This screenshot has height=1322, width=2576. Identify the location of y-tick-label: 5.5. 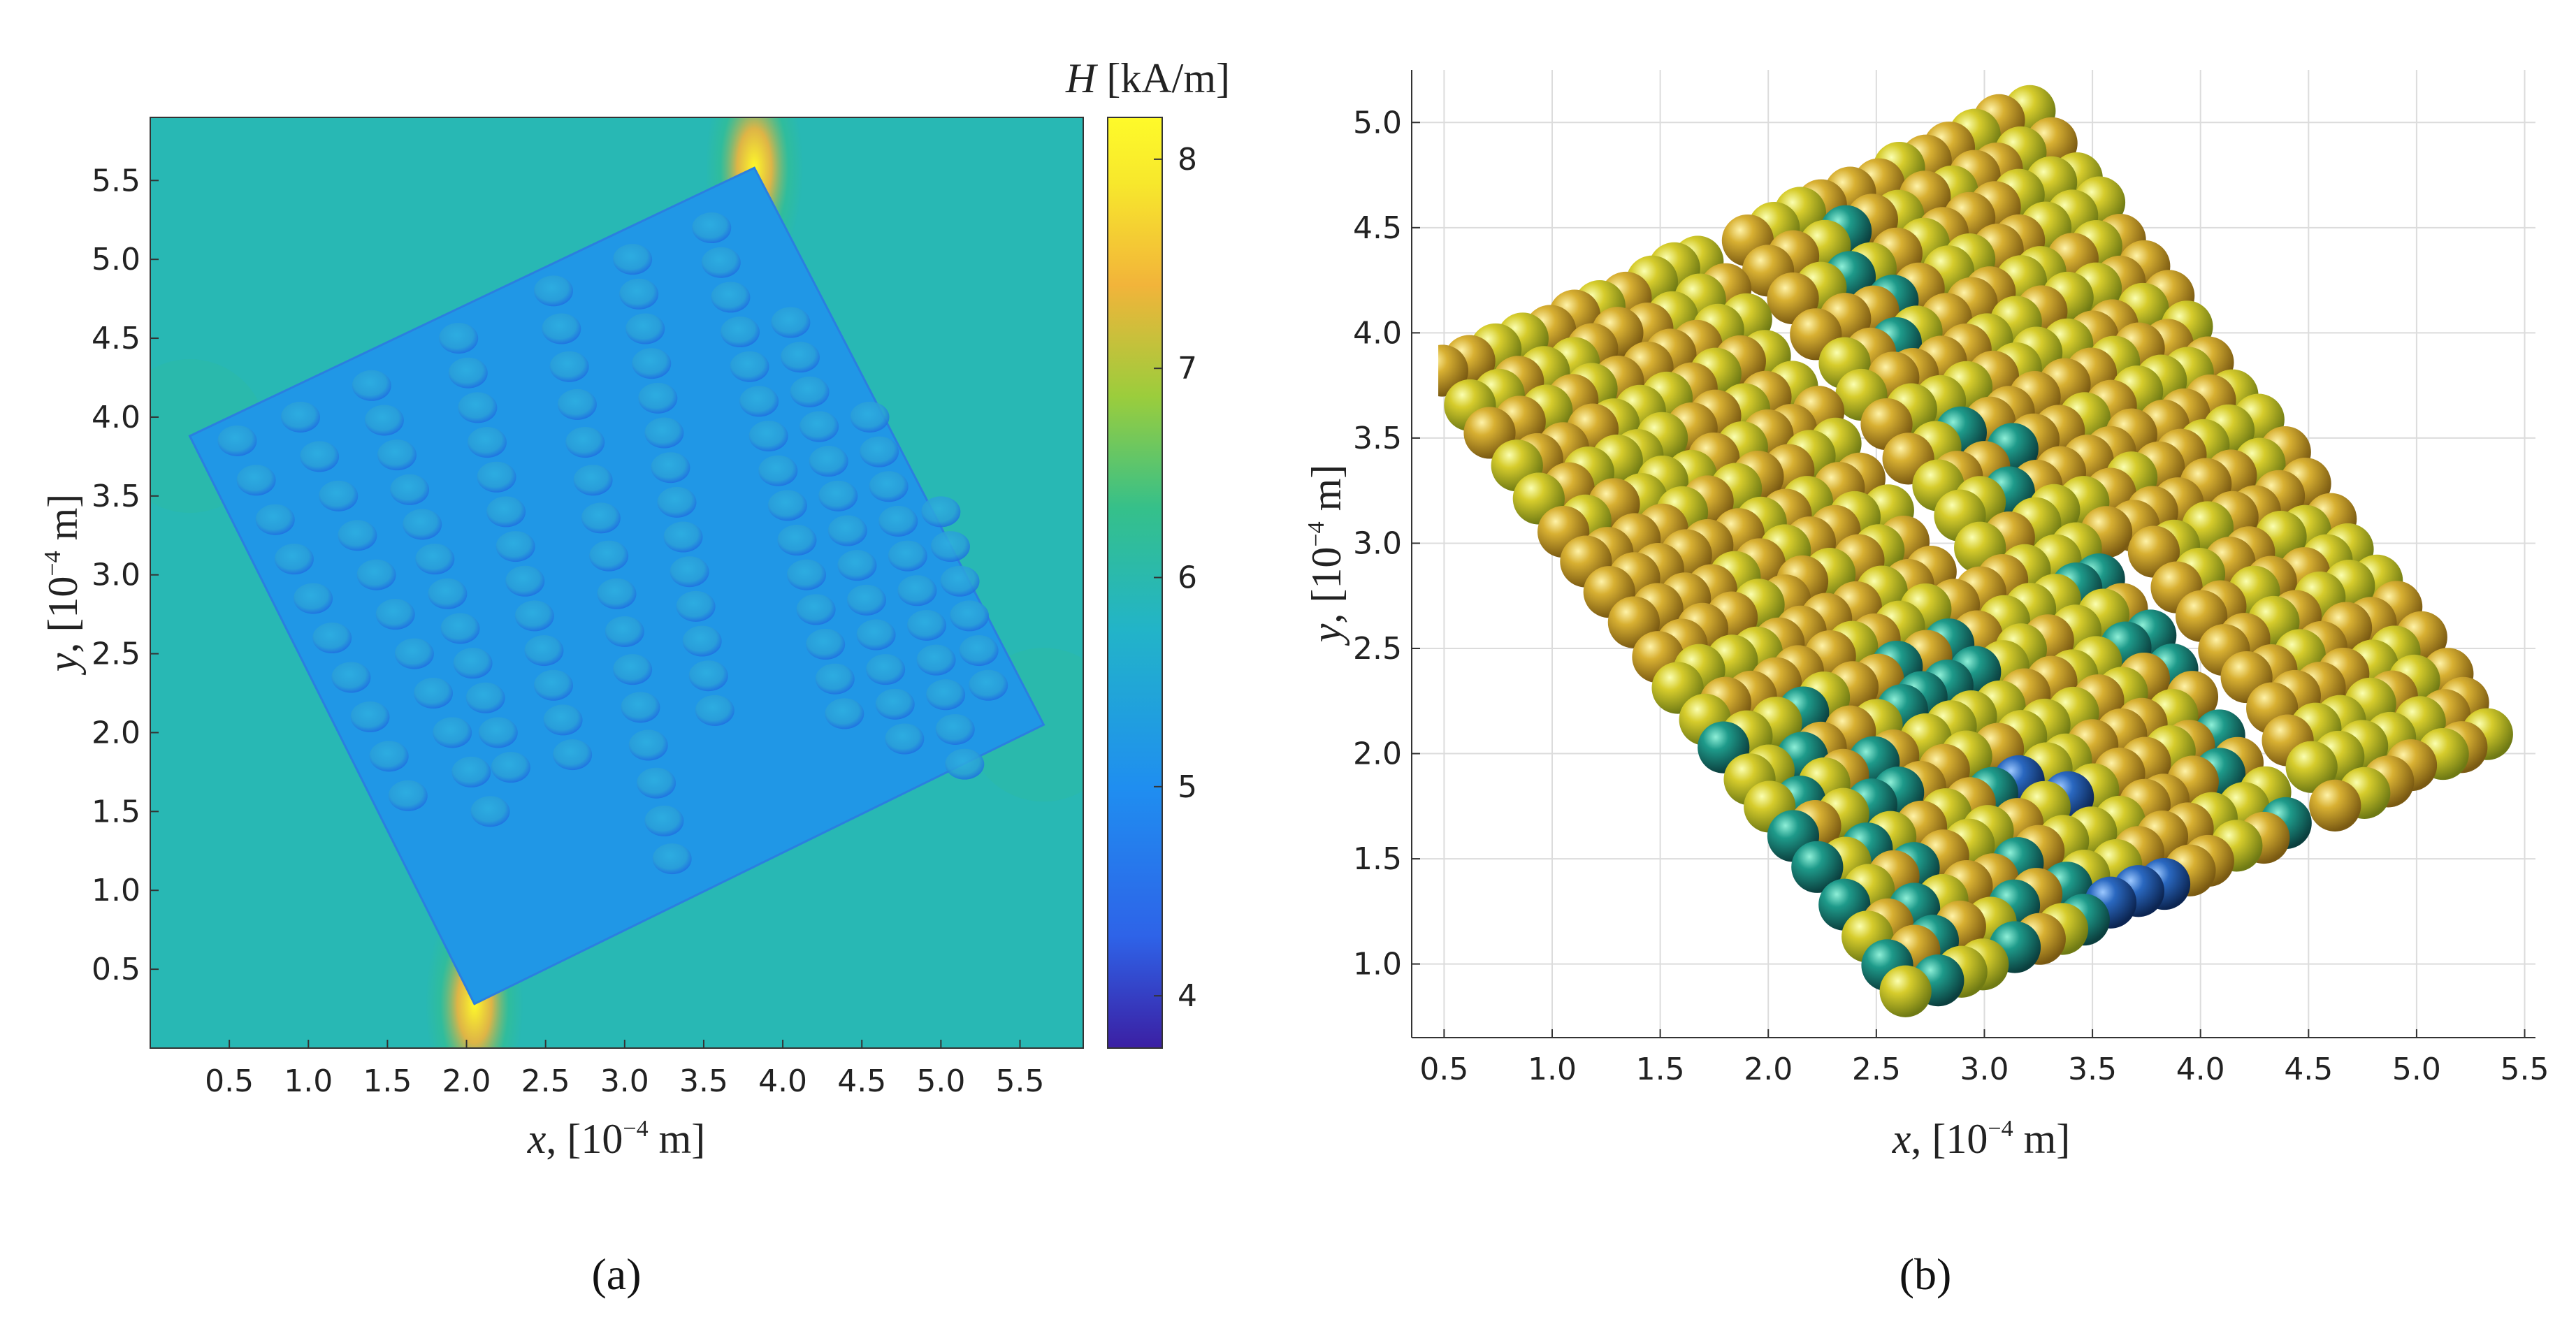
(116, 180).